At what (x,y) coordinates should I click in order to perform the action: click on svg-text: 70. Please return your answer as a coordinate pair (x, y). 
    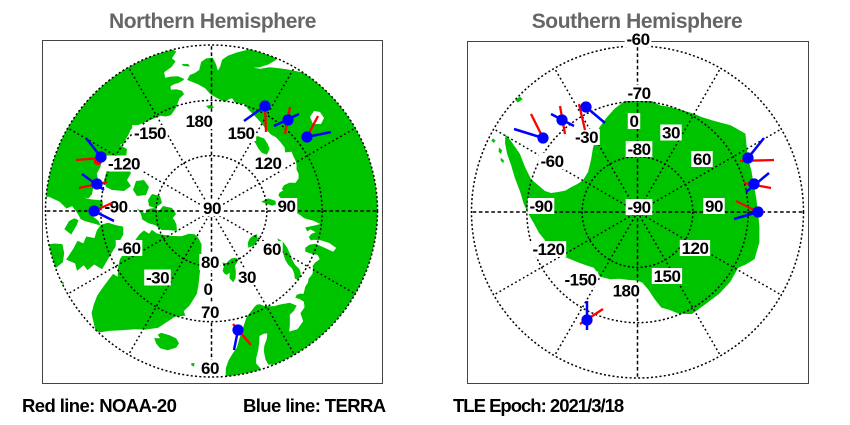
    Looking at the image, I should click on (210, 312).